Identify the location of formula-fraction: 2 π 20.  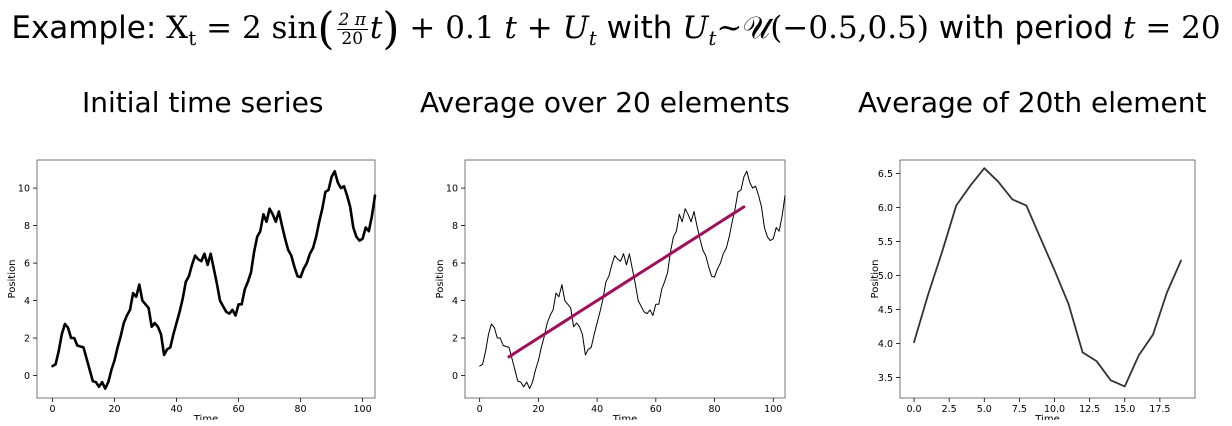
(352, 29).